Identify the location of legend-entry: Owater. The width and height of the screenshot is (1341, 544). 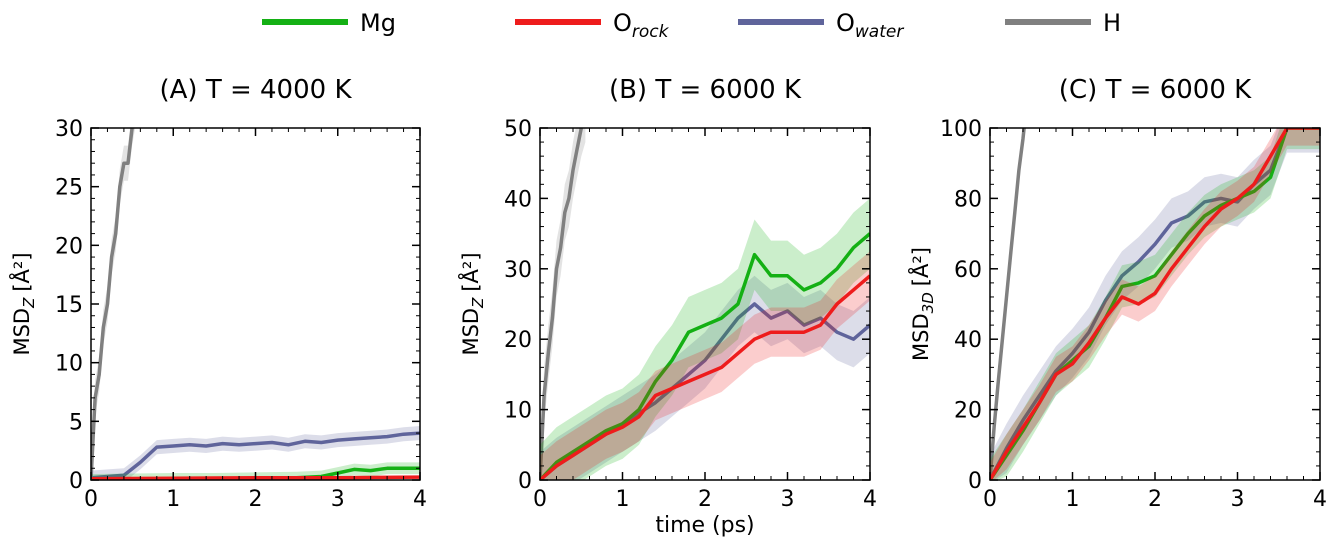
(821, 25).